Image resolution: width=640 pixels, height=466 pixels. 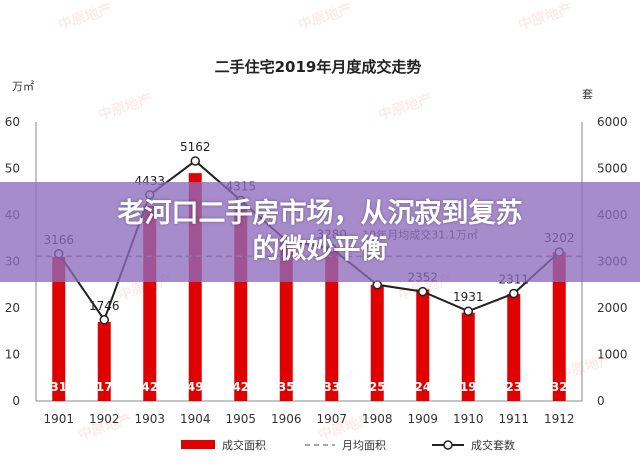 What do you see at coordinates (493, 445) in the screenshot?
I see `legend-label-line: 成交套数` at bounding box center [493, 445].